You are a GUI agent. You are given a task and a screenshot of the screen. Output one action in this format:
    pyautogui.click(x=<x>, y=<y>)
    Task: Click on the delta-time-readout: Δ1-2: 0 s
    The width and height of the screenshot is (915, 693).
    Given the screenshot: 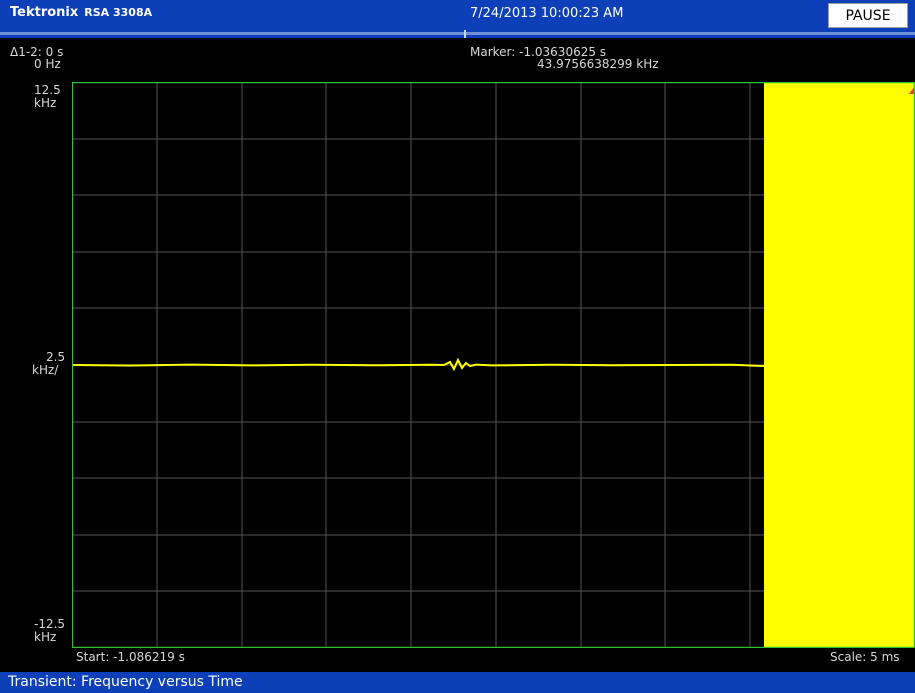 What is the action you would take?
    pyautogui.click(x=37, y=52)
    